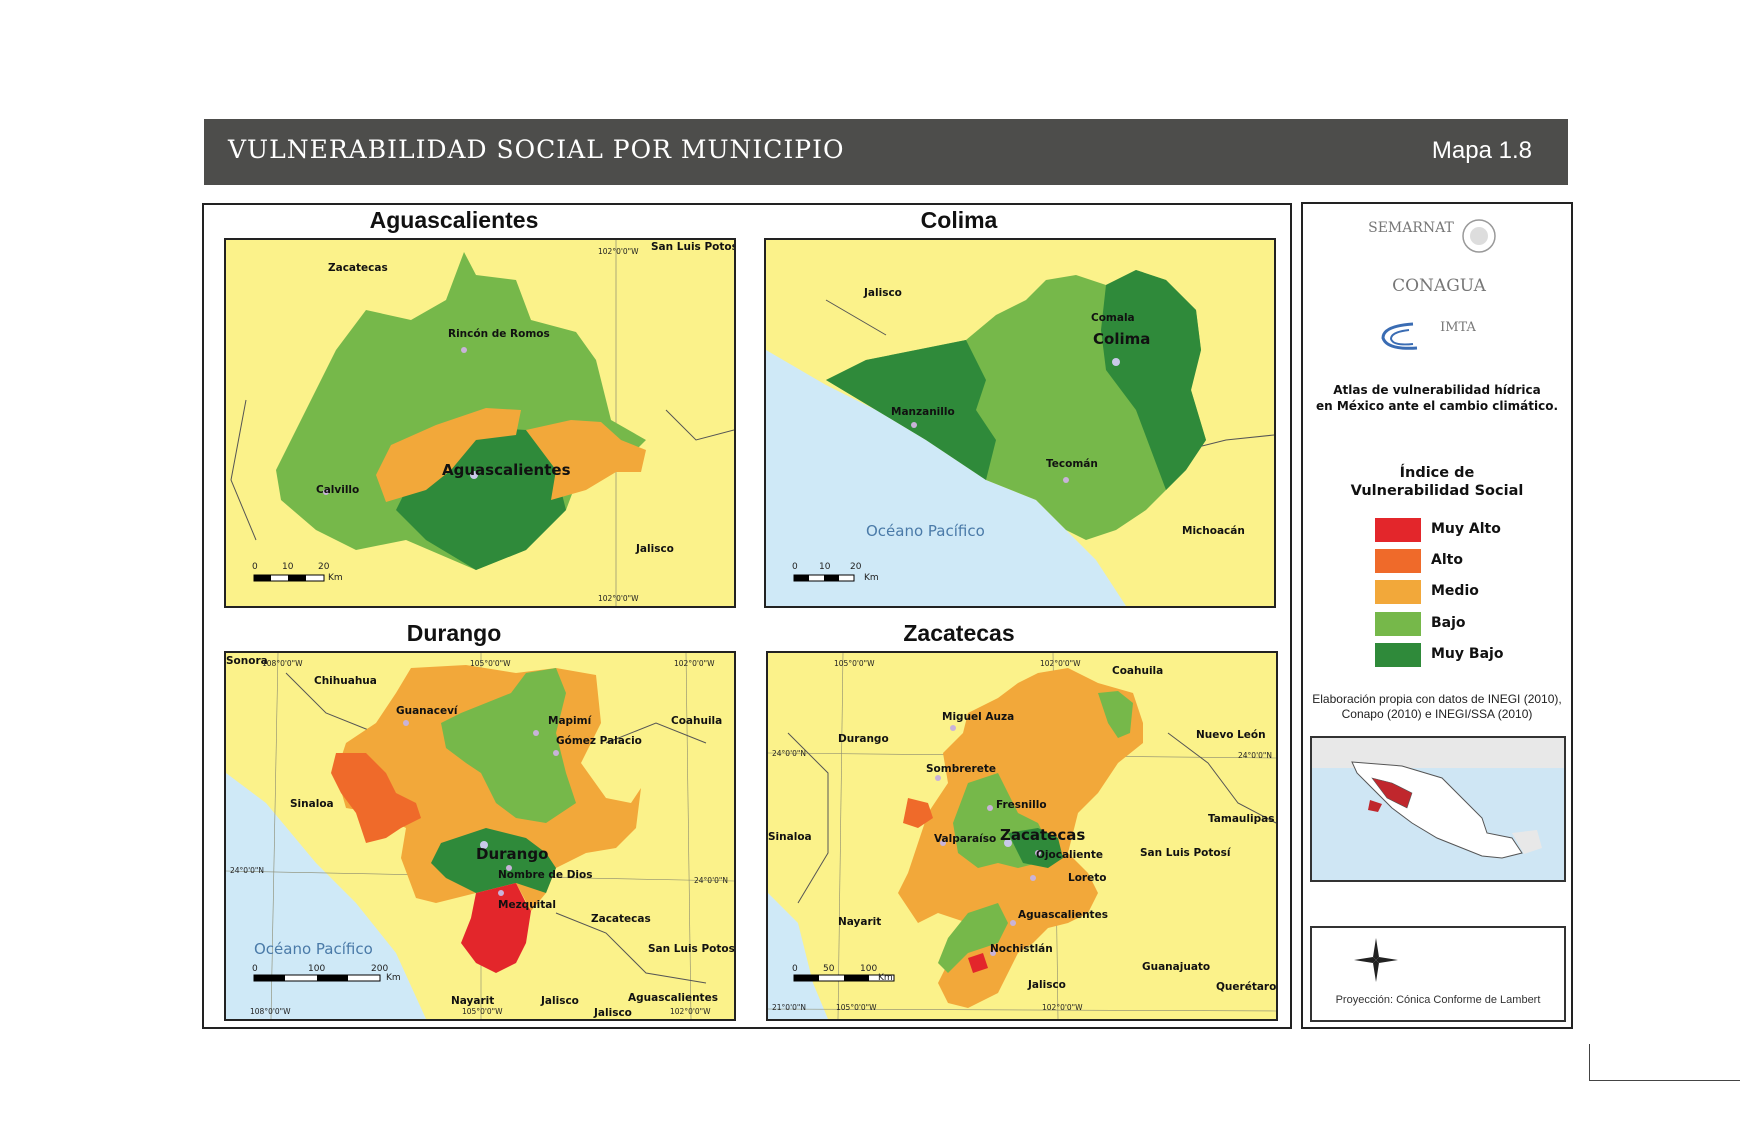 This screenshot has width=1740, height=1125. Describe the element at coordinates (965, 839) in the screenshot. I see `label-valparaiso: Valparaíso` at that location.